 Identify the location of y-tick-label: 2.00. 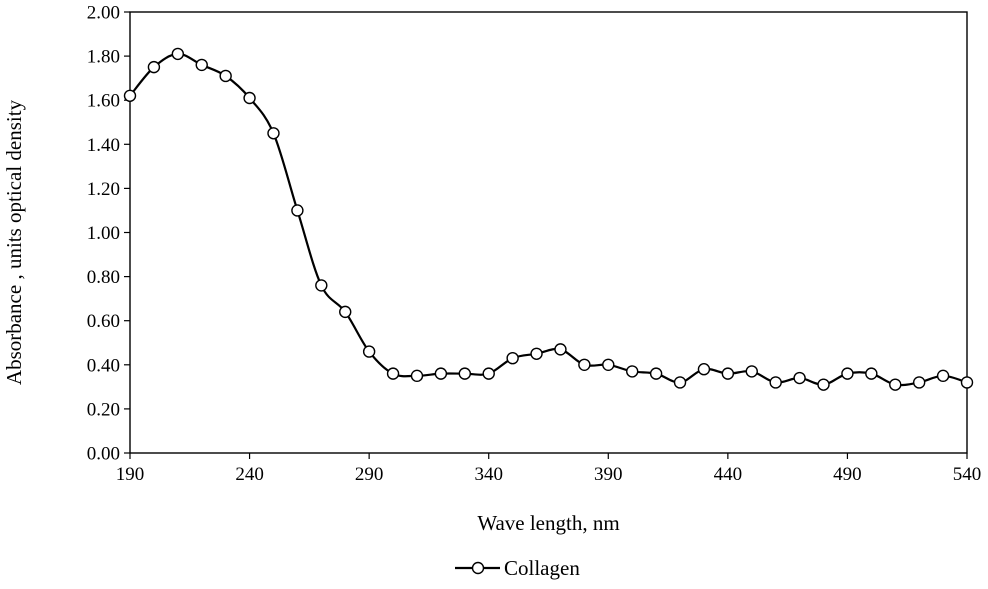
(103, 13).